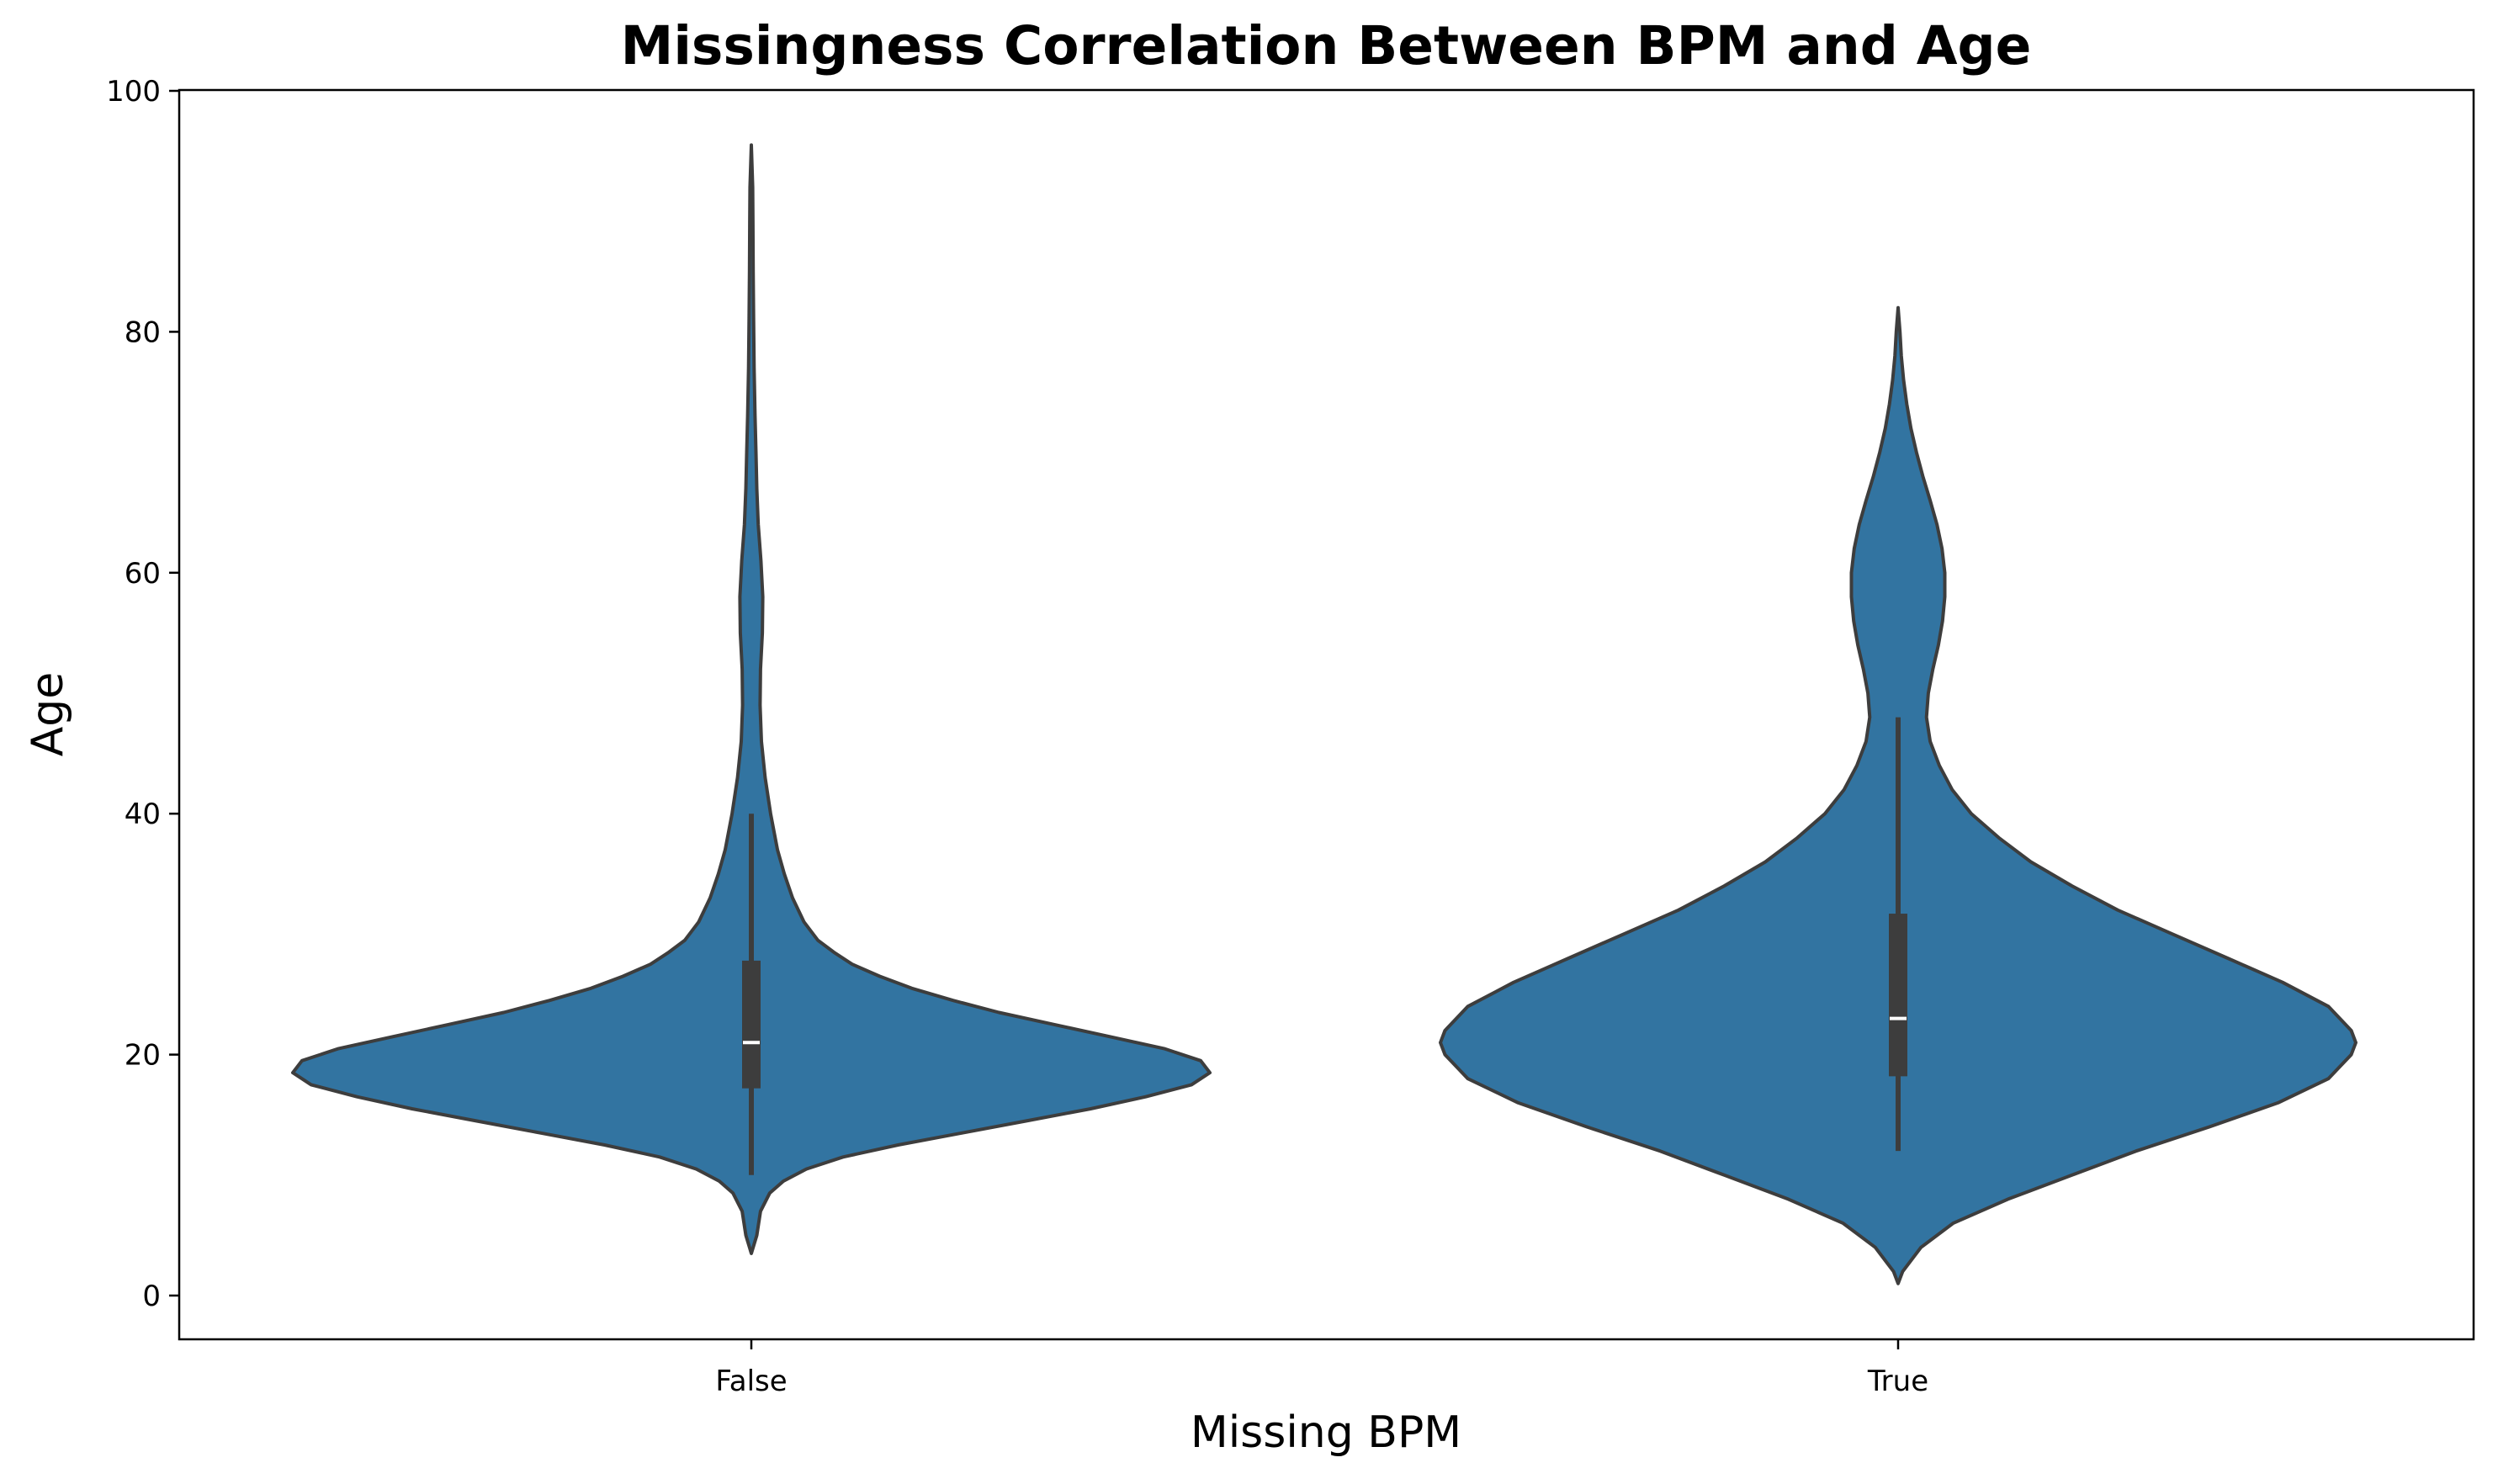 The width and height of the screenshot is (2498, 1484). Describe the element at coordinates (143, 332) in the screenshot. I see `y-tick-label: 80` at that location.